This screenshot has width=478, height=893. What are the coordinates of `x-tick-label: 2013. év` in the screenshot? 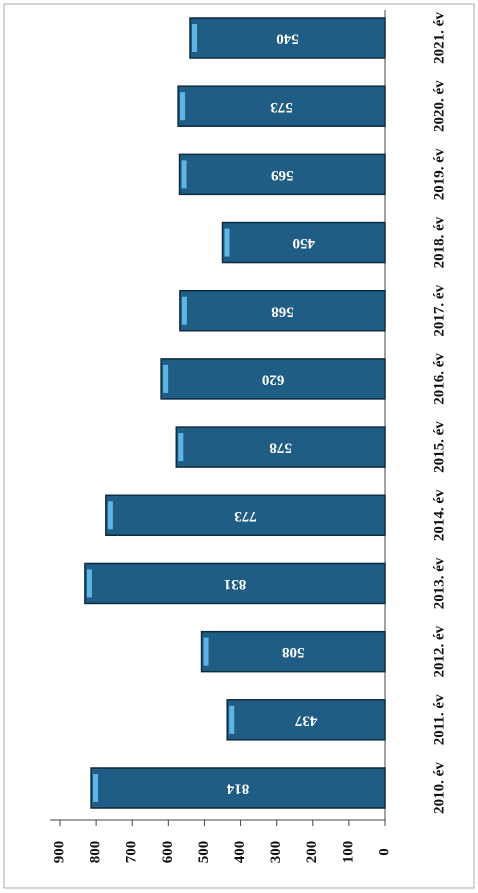 It's located at (439, 583).